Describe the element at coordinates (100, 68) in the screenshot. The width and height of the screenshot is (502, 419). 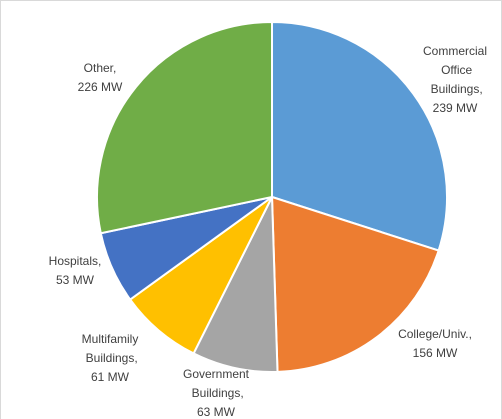
I see `slice-label: Other,` at that location.